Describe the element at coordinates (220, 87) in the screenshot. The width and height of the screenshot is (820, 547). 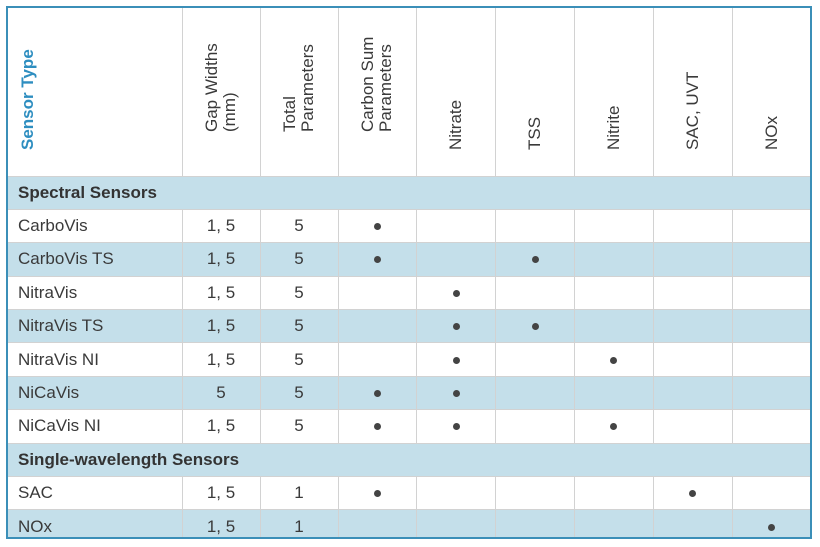
I see `header-gap-widths-label: Gap Widths (mm)` at that location.